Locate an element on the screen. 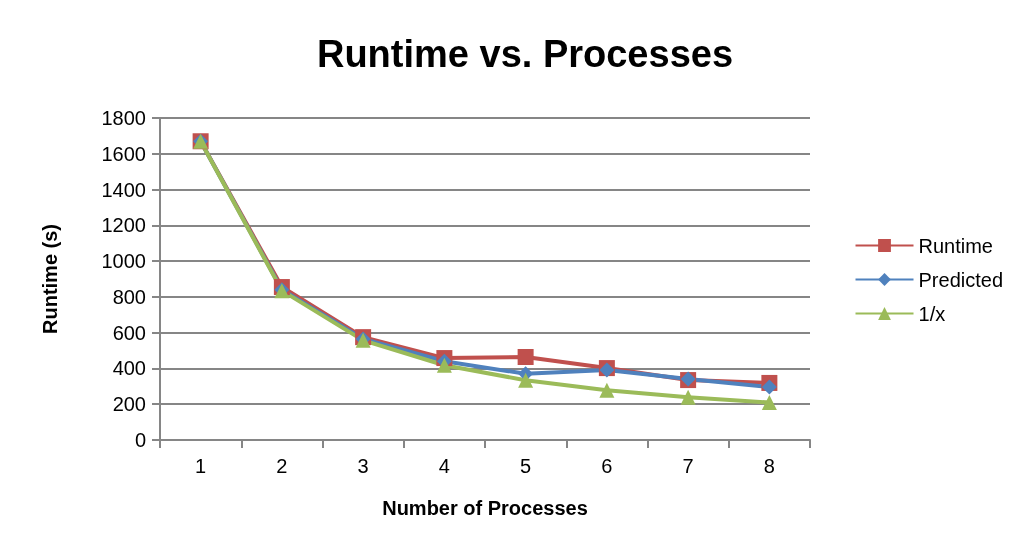 The width and height of the screenshot is (1028, 559). x-tick-label: 6 is located at coordinates (607, 466).